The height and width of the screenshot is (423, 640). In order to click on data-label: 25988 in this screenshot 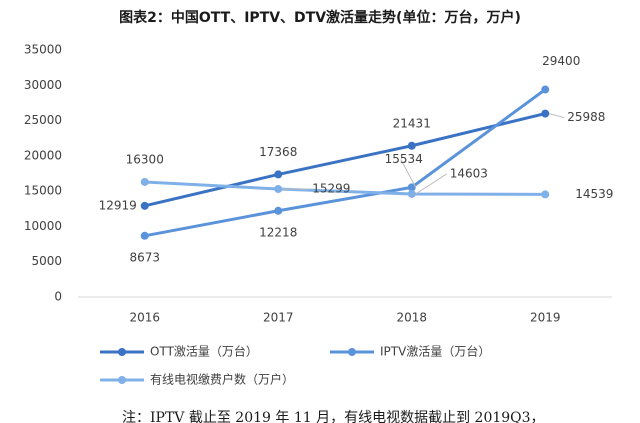, I will do `click(586, 117)`.